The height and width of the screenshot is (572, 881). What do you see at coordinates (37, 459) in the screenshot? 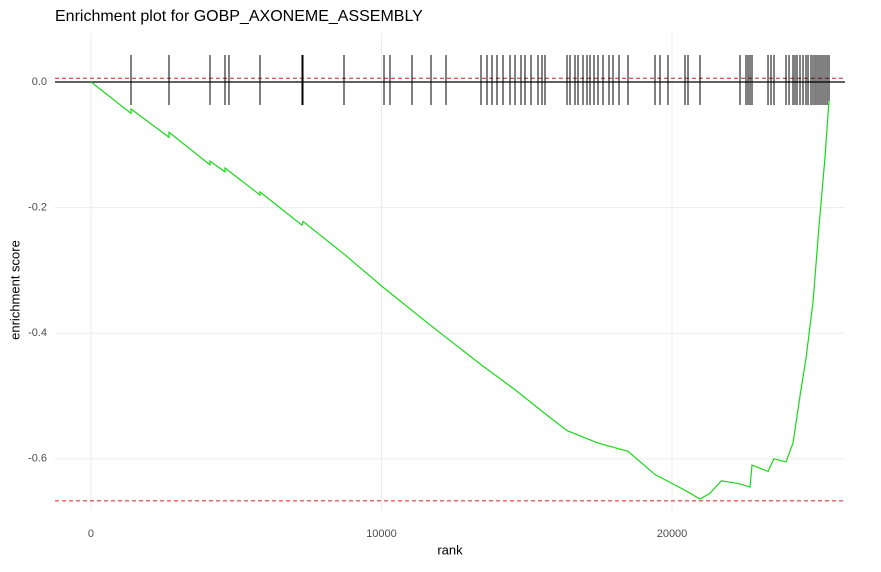
I see `y-tick-label: -0.6` at bounding box center [37, 459].